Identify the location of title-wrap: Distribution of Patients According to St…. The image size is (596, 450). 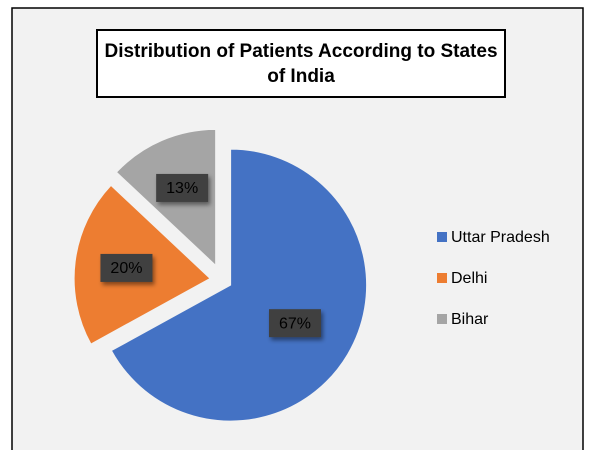
(301, 63).